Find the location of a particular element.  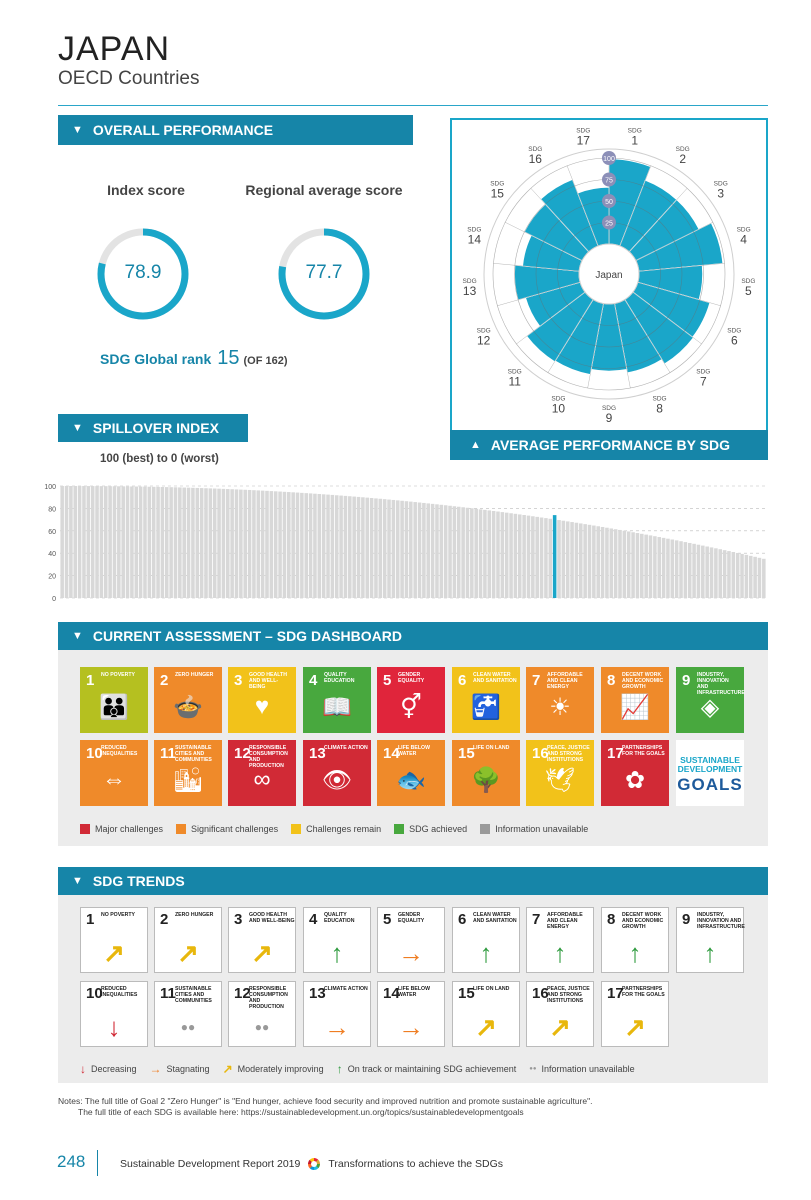

trend-tile-title: Life below water is located at coordinates (414, 992).